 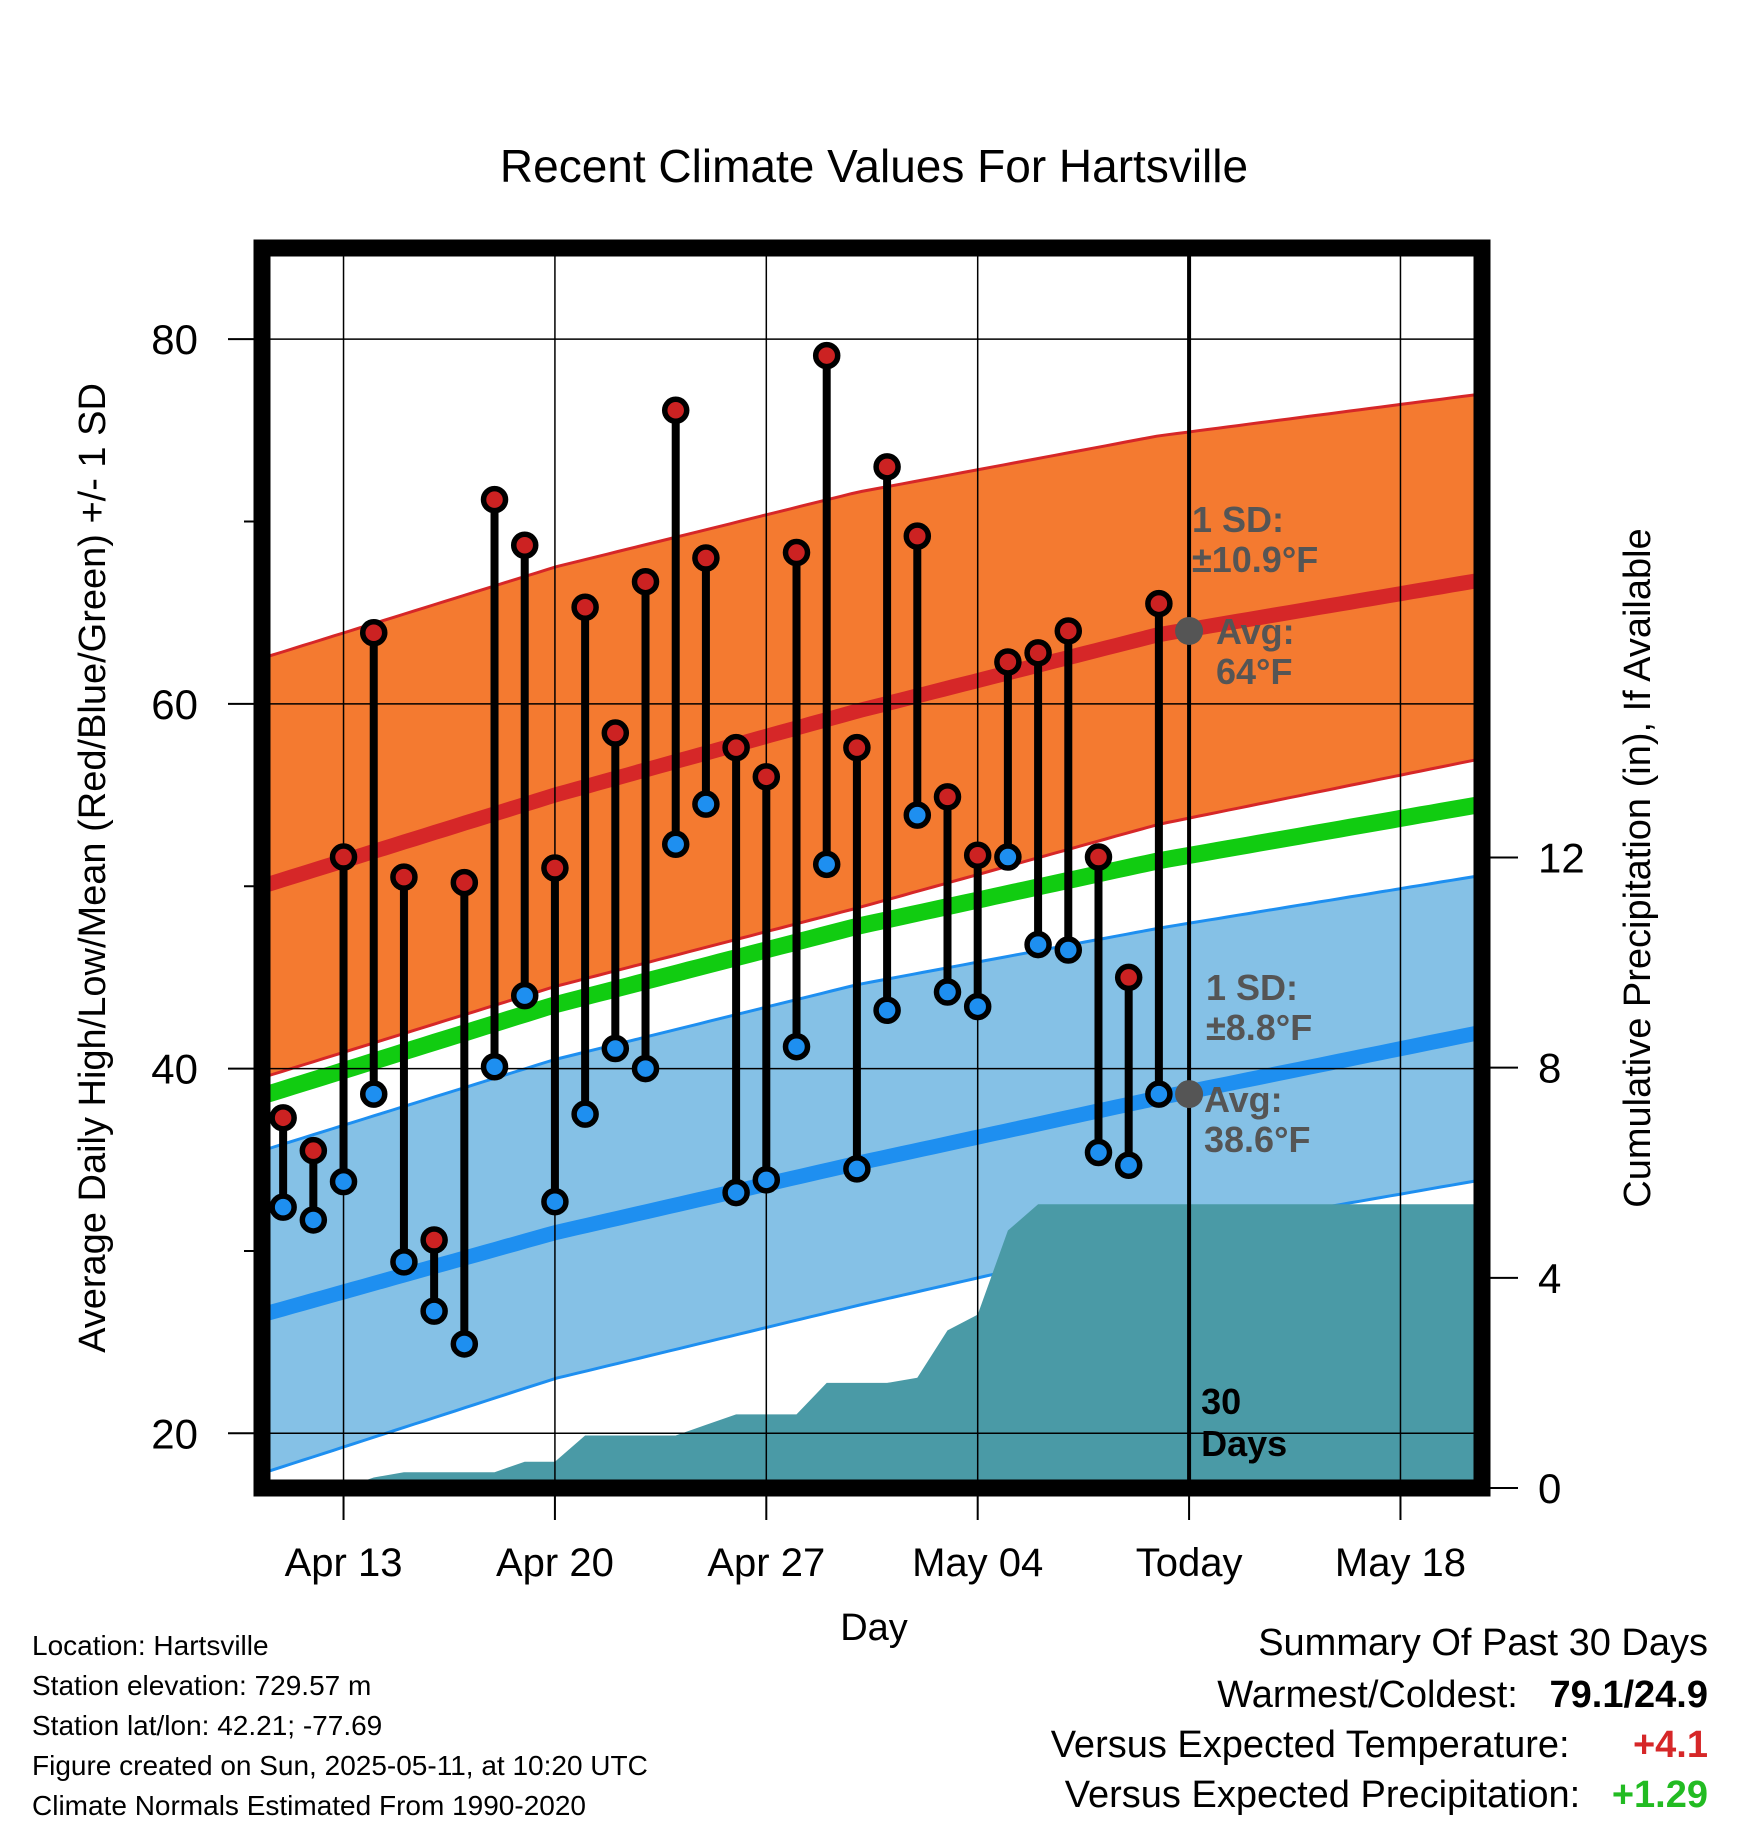 I want to click on low-sd-annotation-line: ±8.8°F, so click(x=1259, y=1027).